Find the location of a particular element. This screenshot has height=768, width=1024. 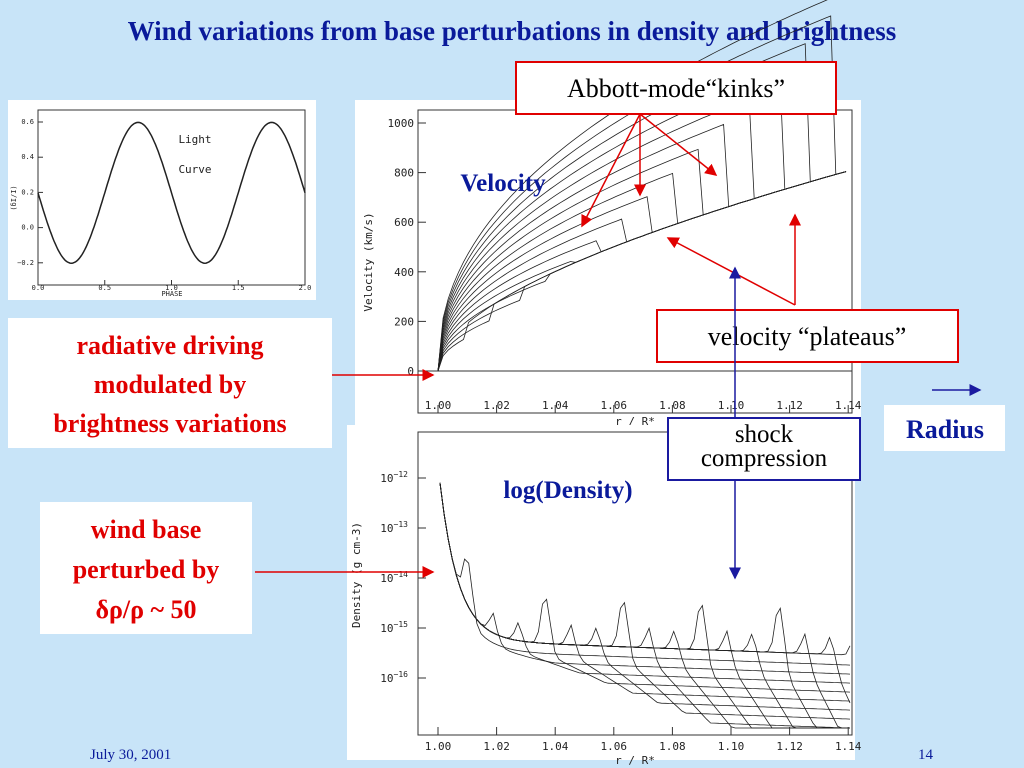

tick-exponent: −16 is located at coordinates (401, 674).